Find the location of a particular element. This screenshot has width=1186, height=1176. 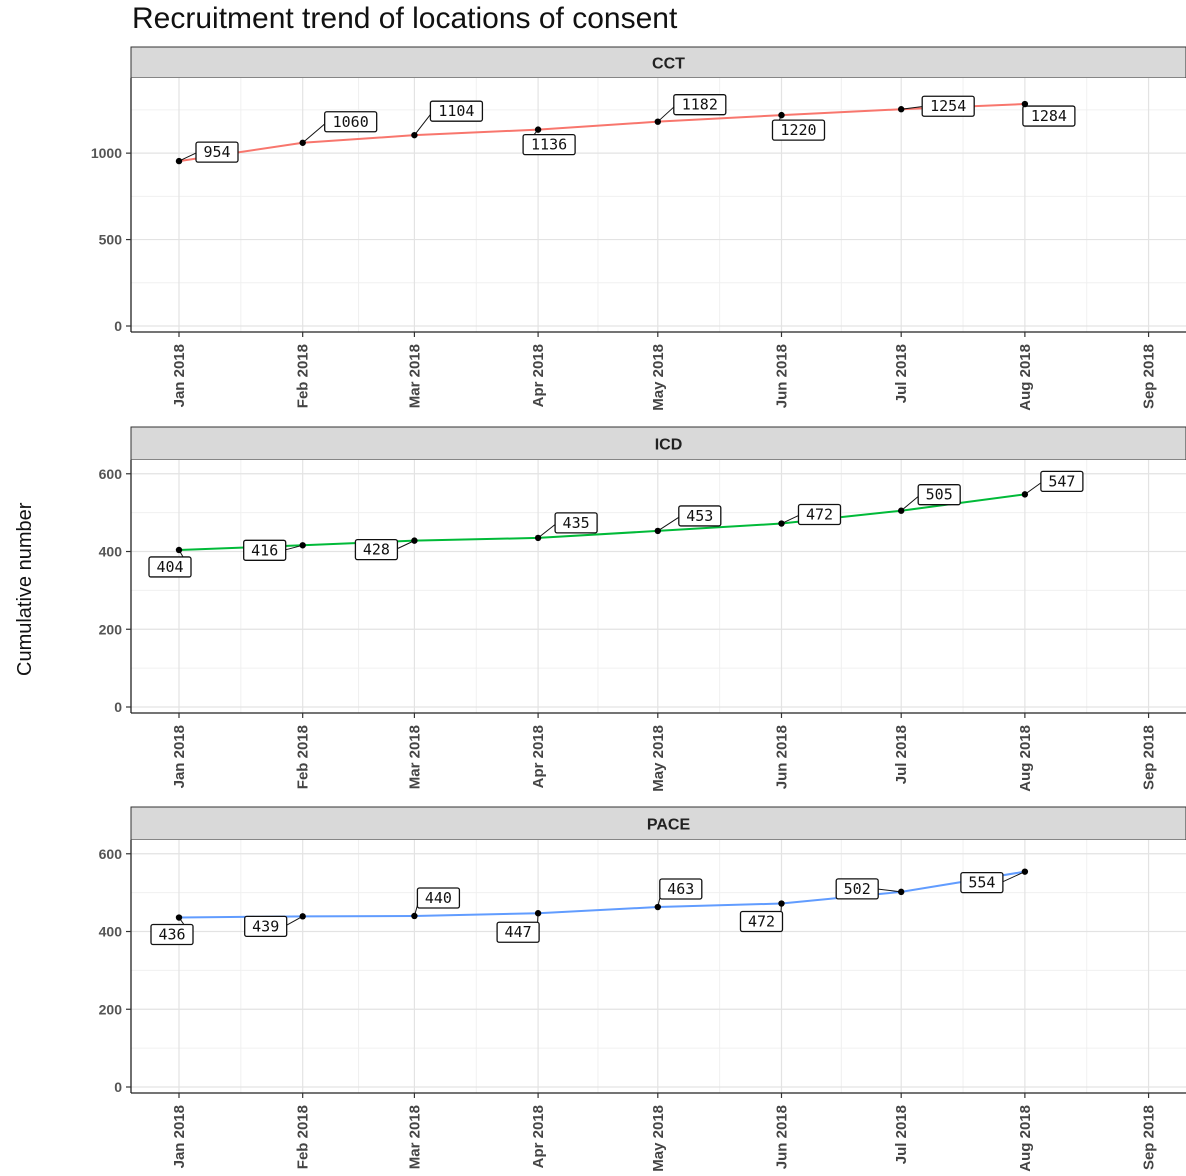

strip-label: ICD is located at coordinates (669, 445).